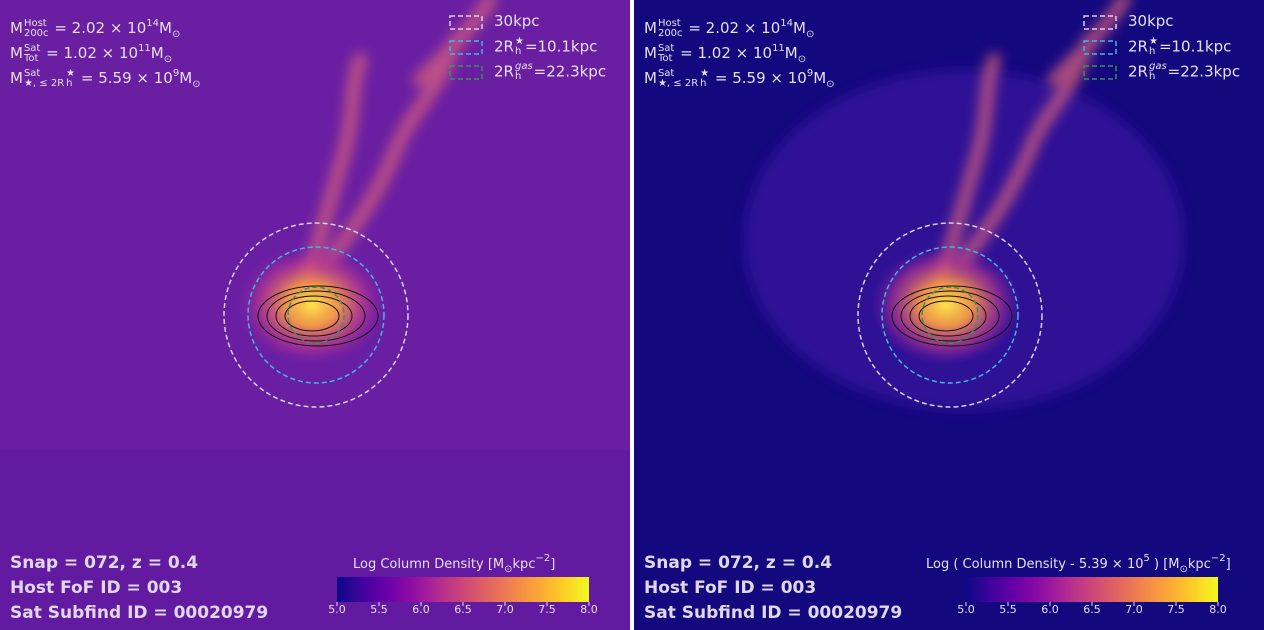  I want to click on info-line: M Host 200c = 2.02 × 1014M⊙, so click(95, 29).